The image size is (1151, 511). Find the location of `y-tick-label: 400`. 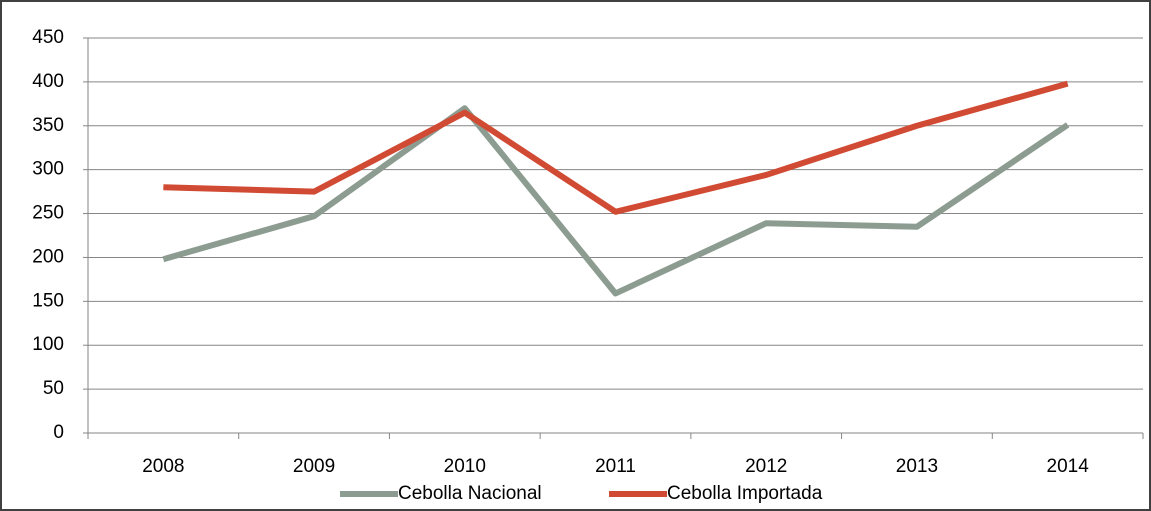

y-tick-label: 400 is located at coordinates (48, 81).